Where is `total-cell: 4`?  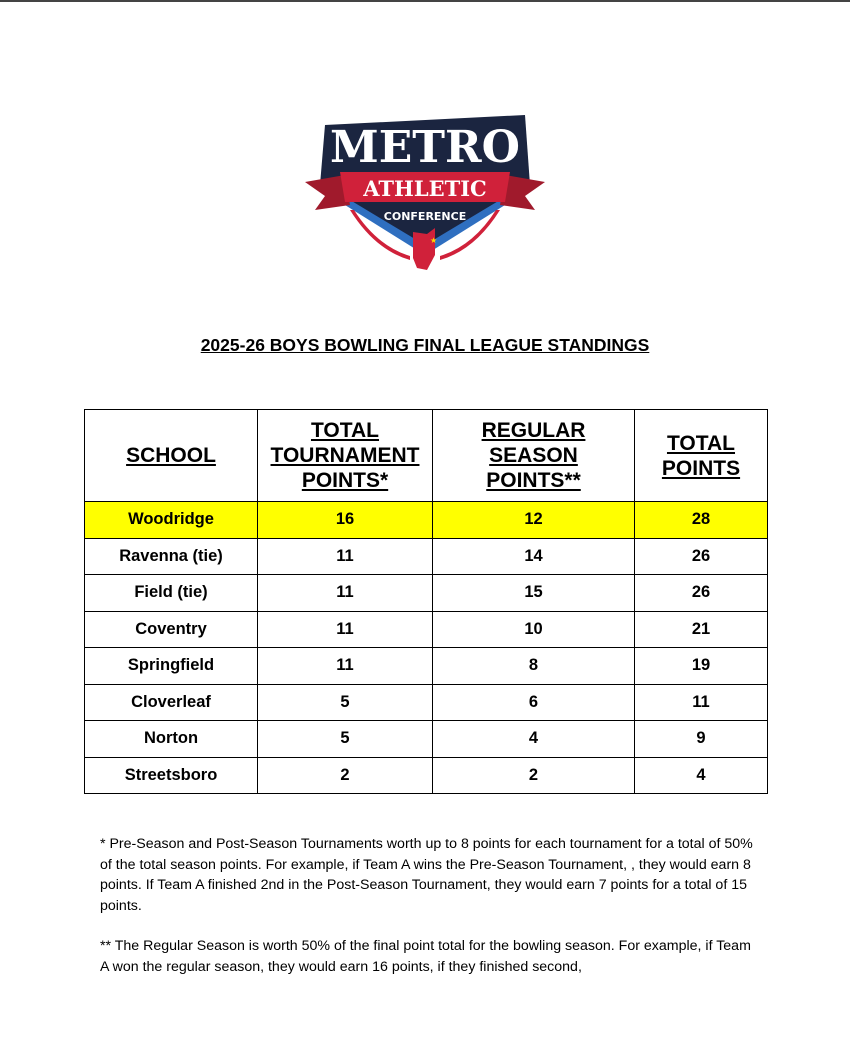 total-cell: 4 is located at coordinates (701, 775).